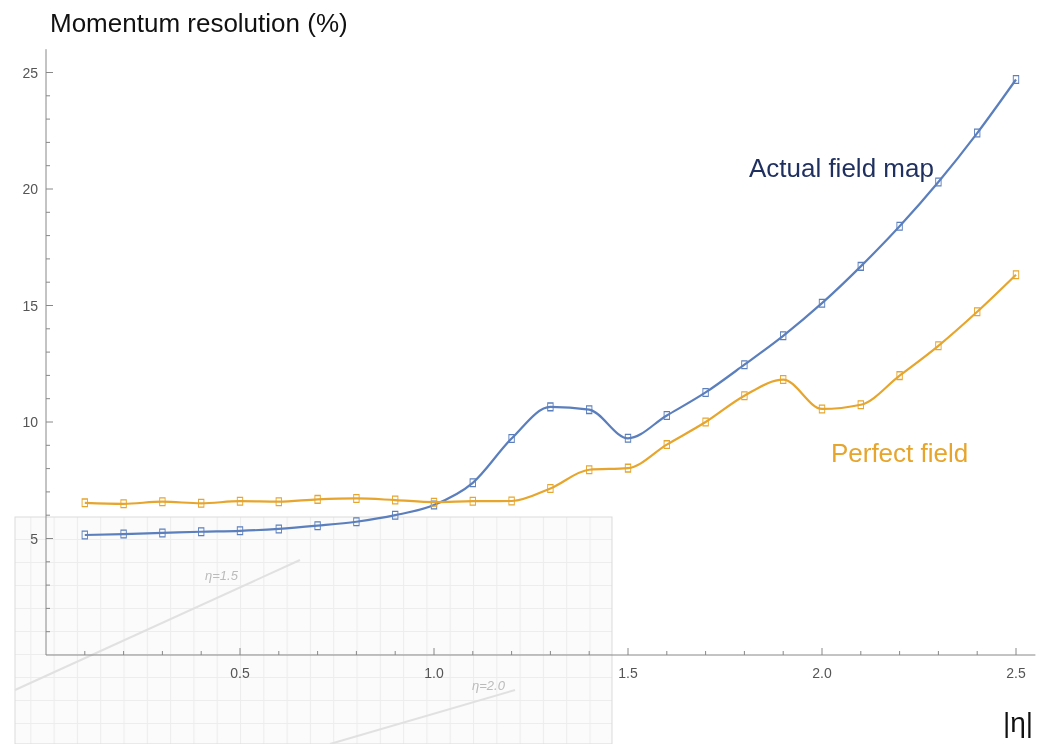  I want to click on y-axis-title: Momentum resolution (%), so click(199, 23).